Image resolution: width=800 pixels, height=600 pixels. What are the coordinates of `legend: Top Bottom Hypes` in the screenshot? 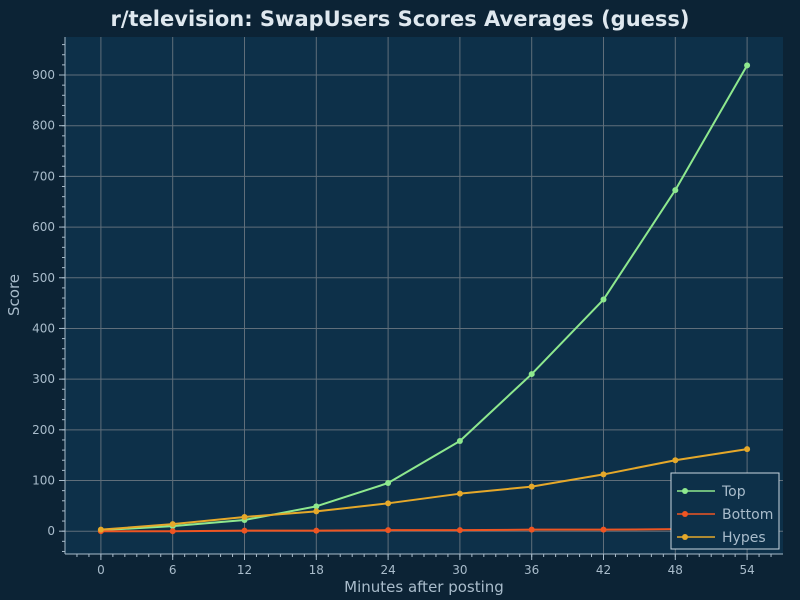 It's located at (725, 511).